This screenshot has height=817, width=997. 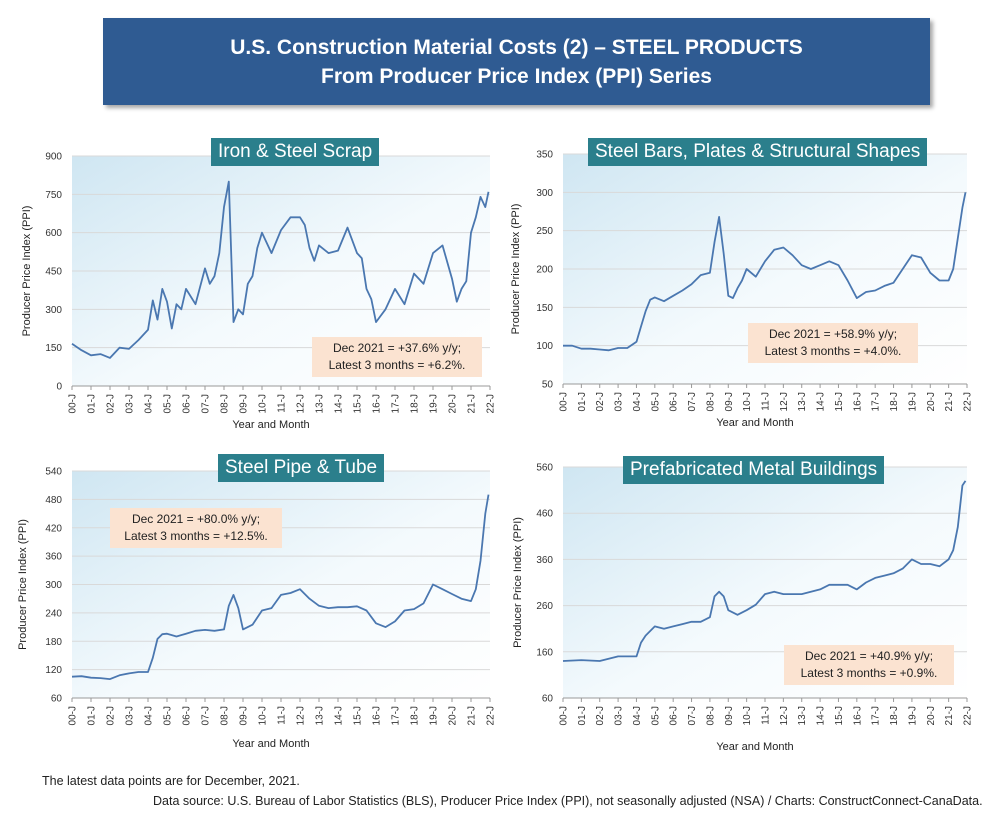 What do you see at coordinates (196, 536) in the screenshot?
I see `annotation-line2: Latest 3 months = +12.5%.` at bounding box center [196, 536].